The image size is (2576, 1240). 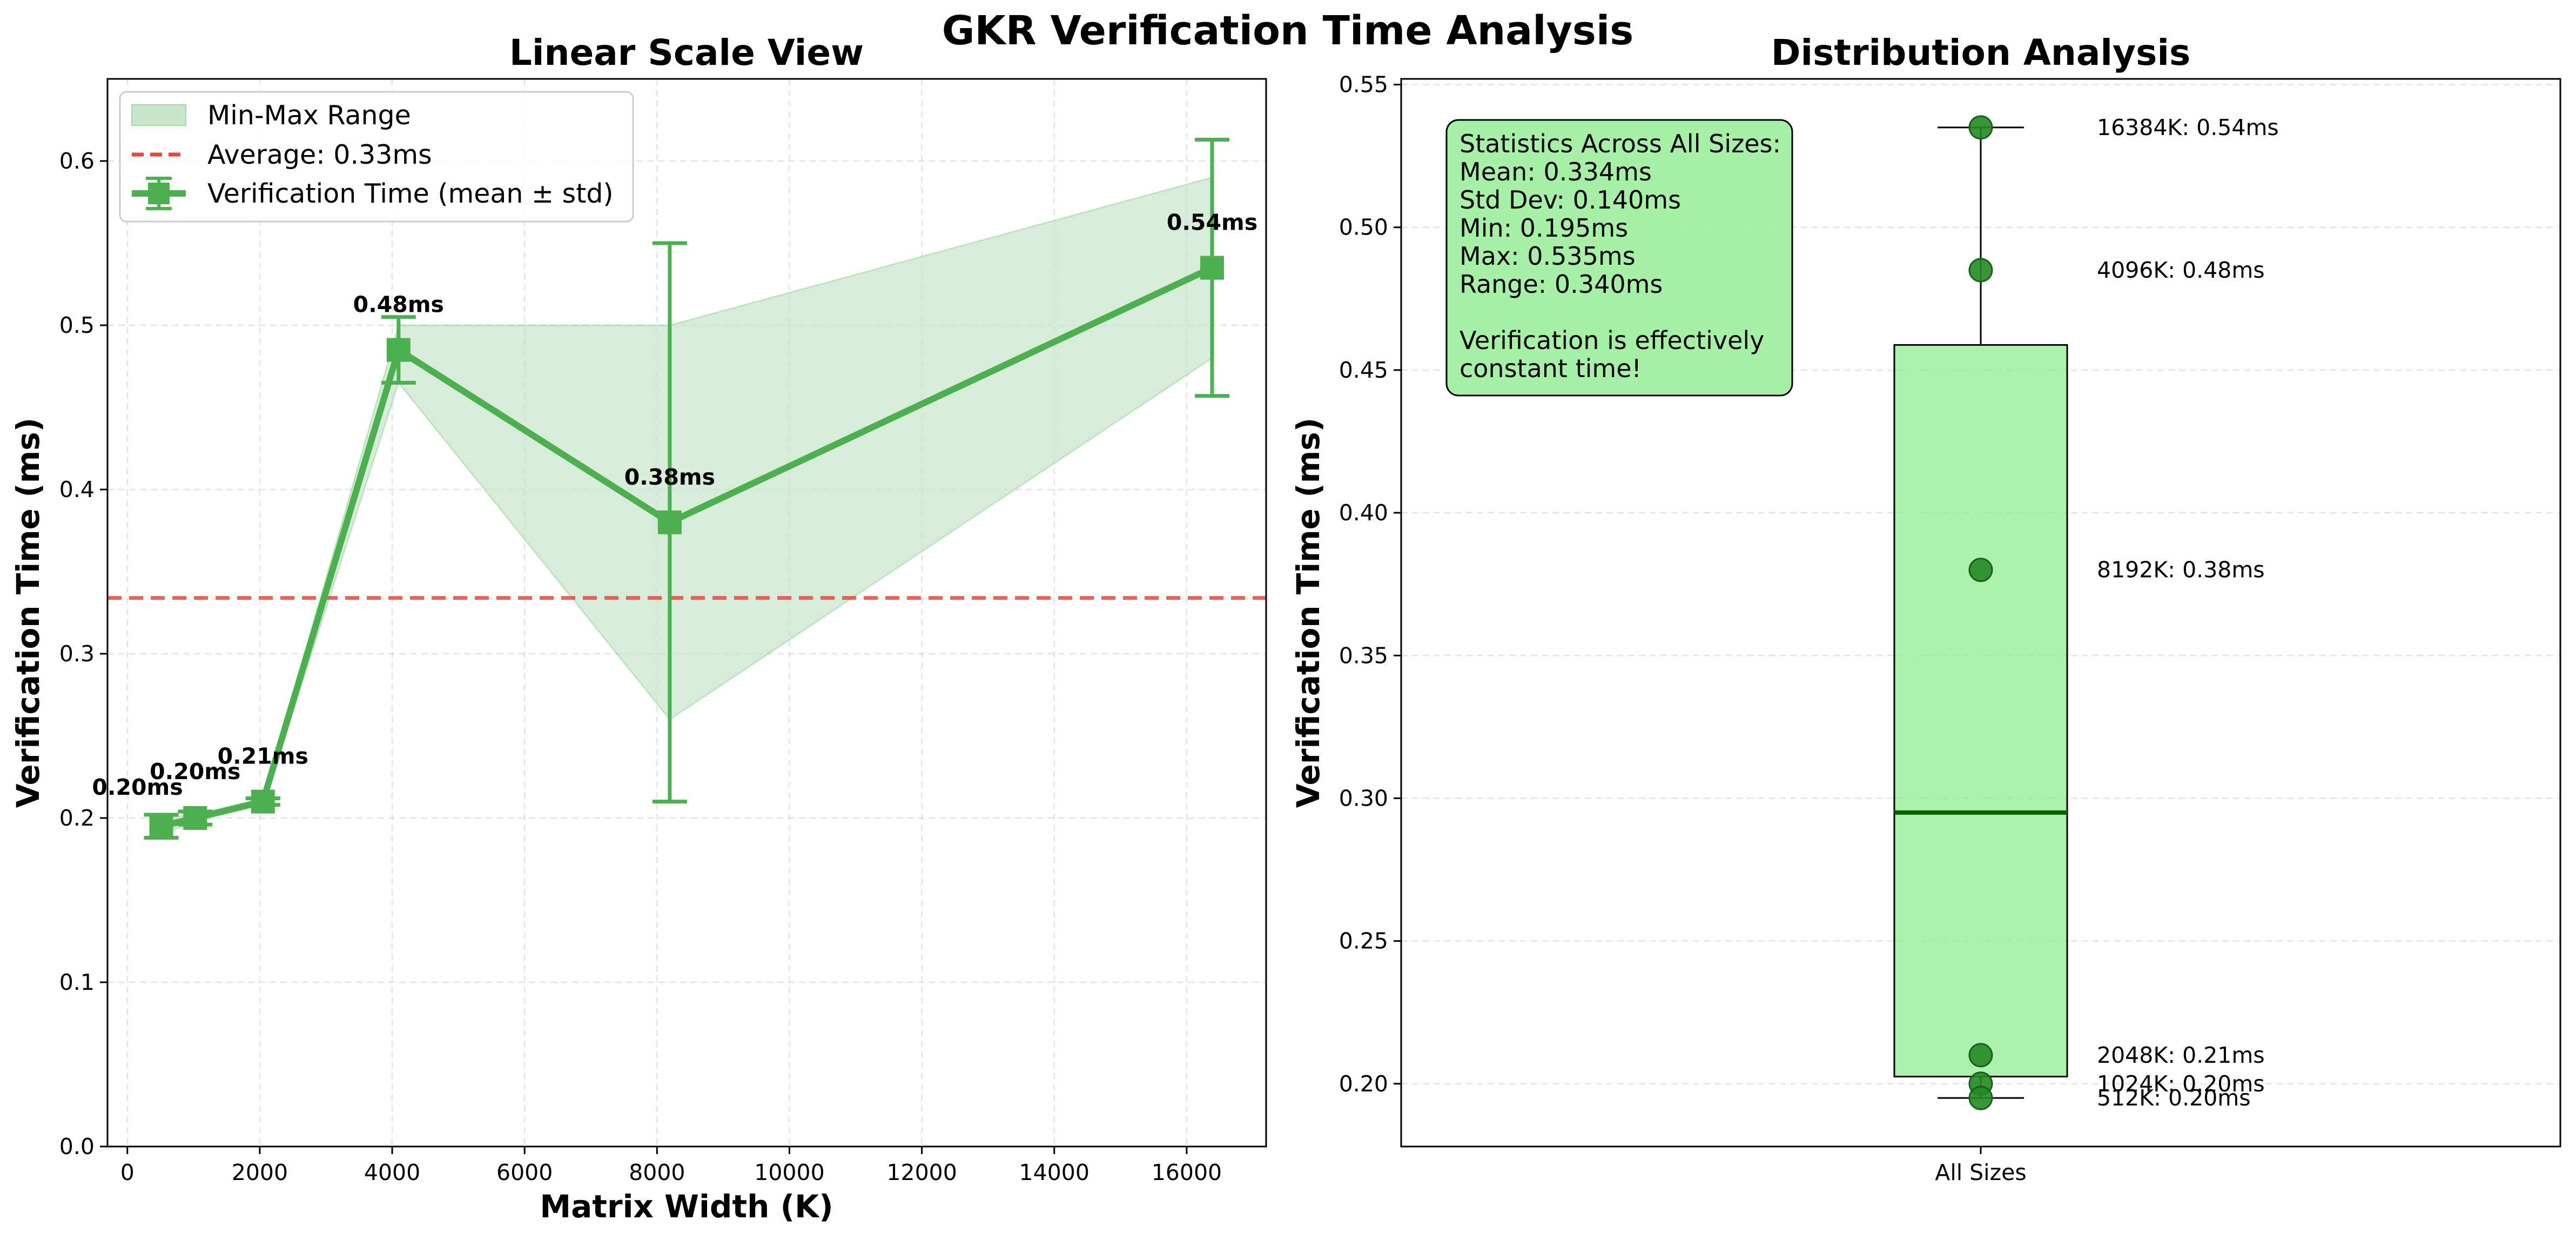 I want to click on right-y-tick-label: 0.40, so click(x=1363, y=513).